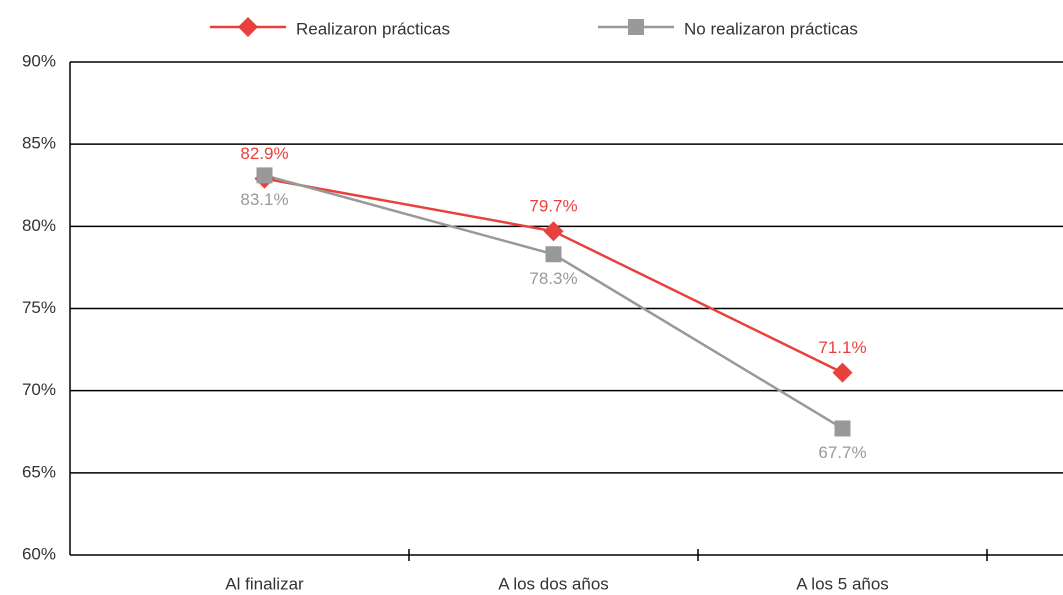  I want to click on x-tick-label: Al finalizar, so click(264, 583).